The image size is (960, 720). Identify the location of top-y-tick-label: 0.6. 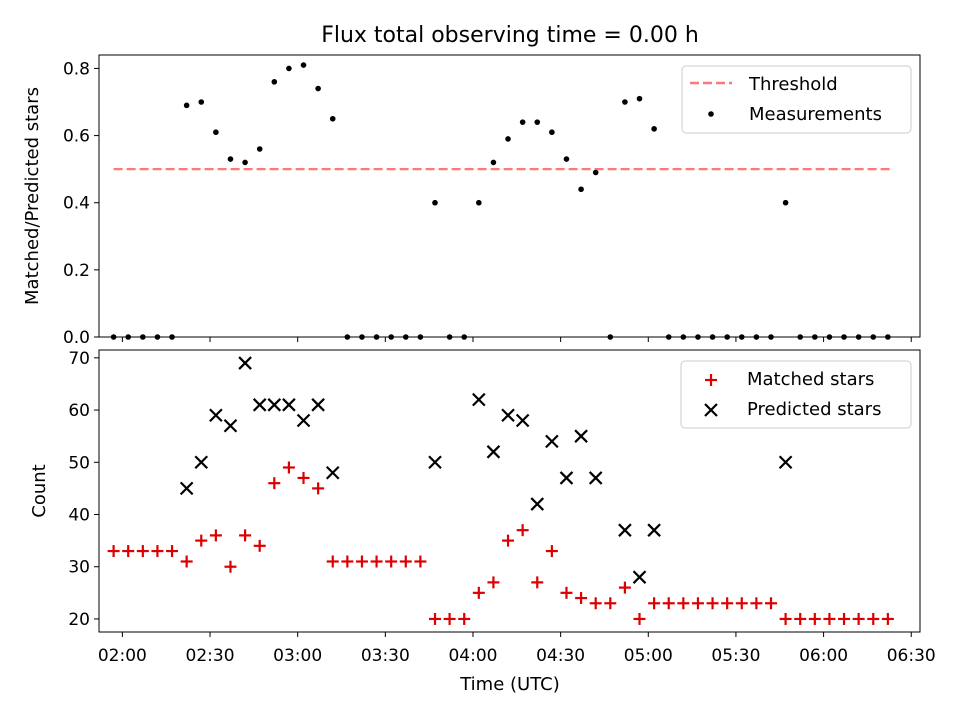
(76, 137).